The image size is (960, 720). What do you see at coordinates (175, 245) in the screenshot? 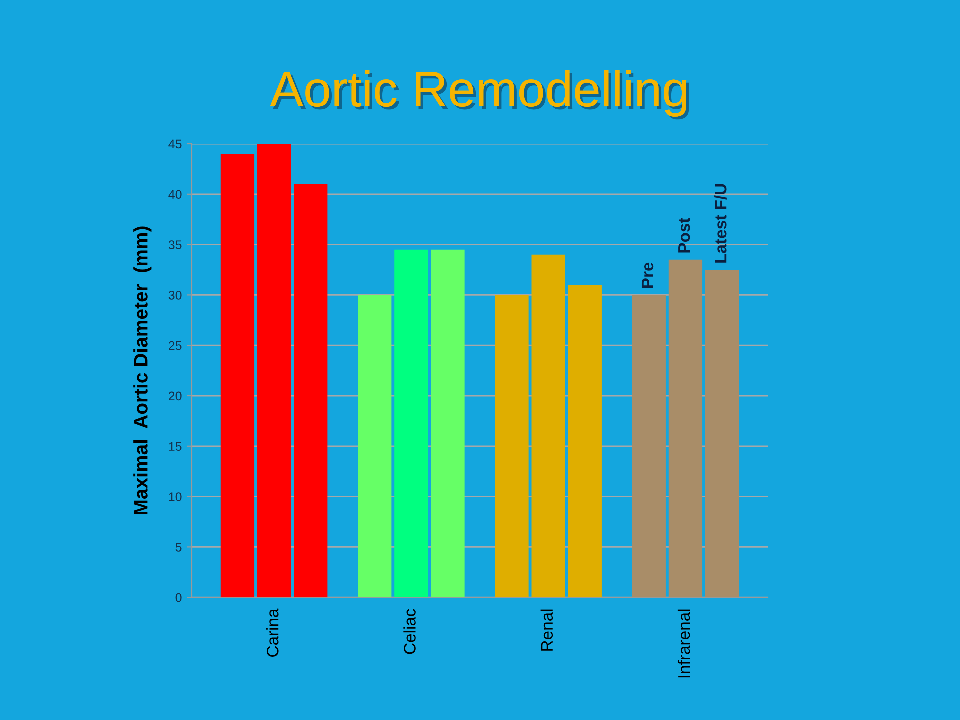
I see `y-tick-label: 35` at bounding box center [175, 245].